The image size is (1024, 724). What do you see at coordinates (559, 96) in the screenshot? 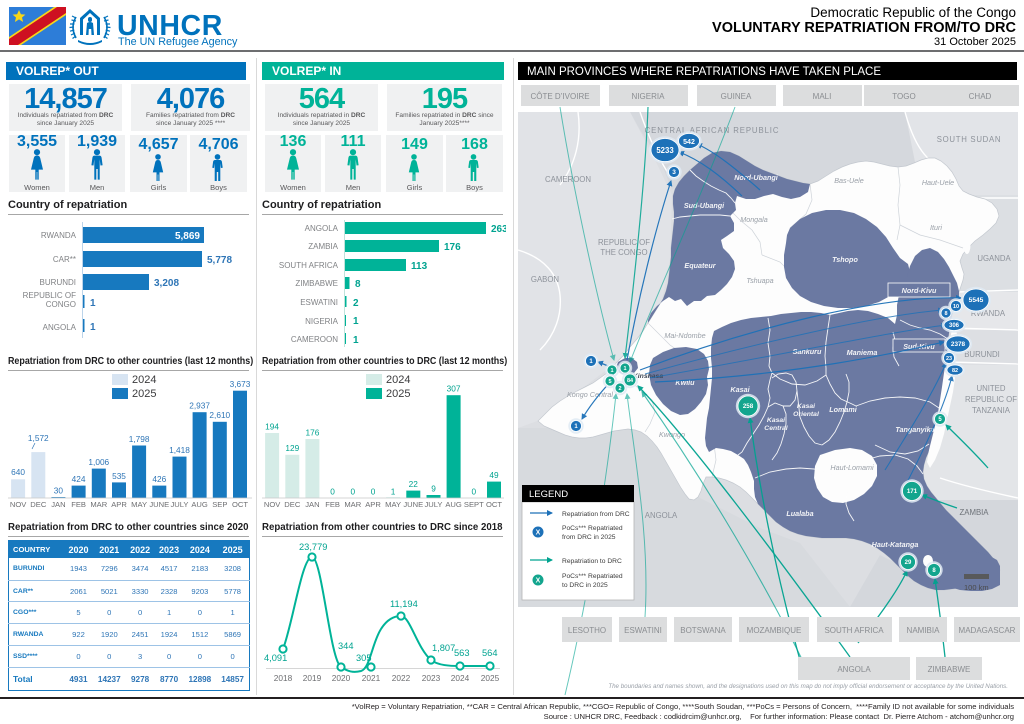
I see `svg-text: CÔTE D’IVOIRE` at bounding box center [559, 96].